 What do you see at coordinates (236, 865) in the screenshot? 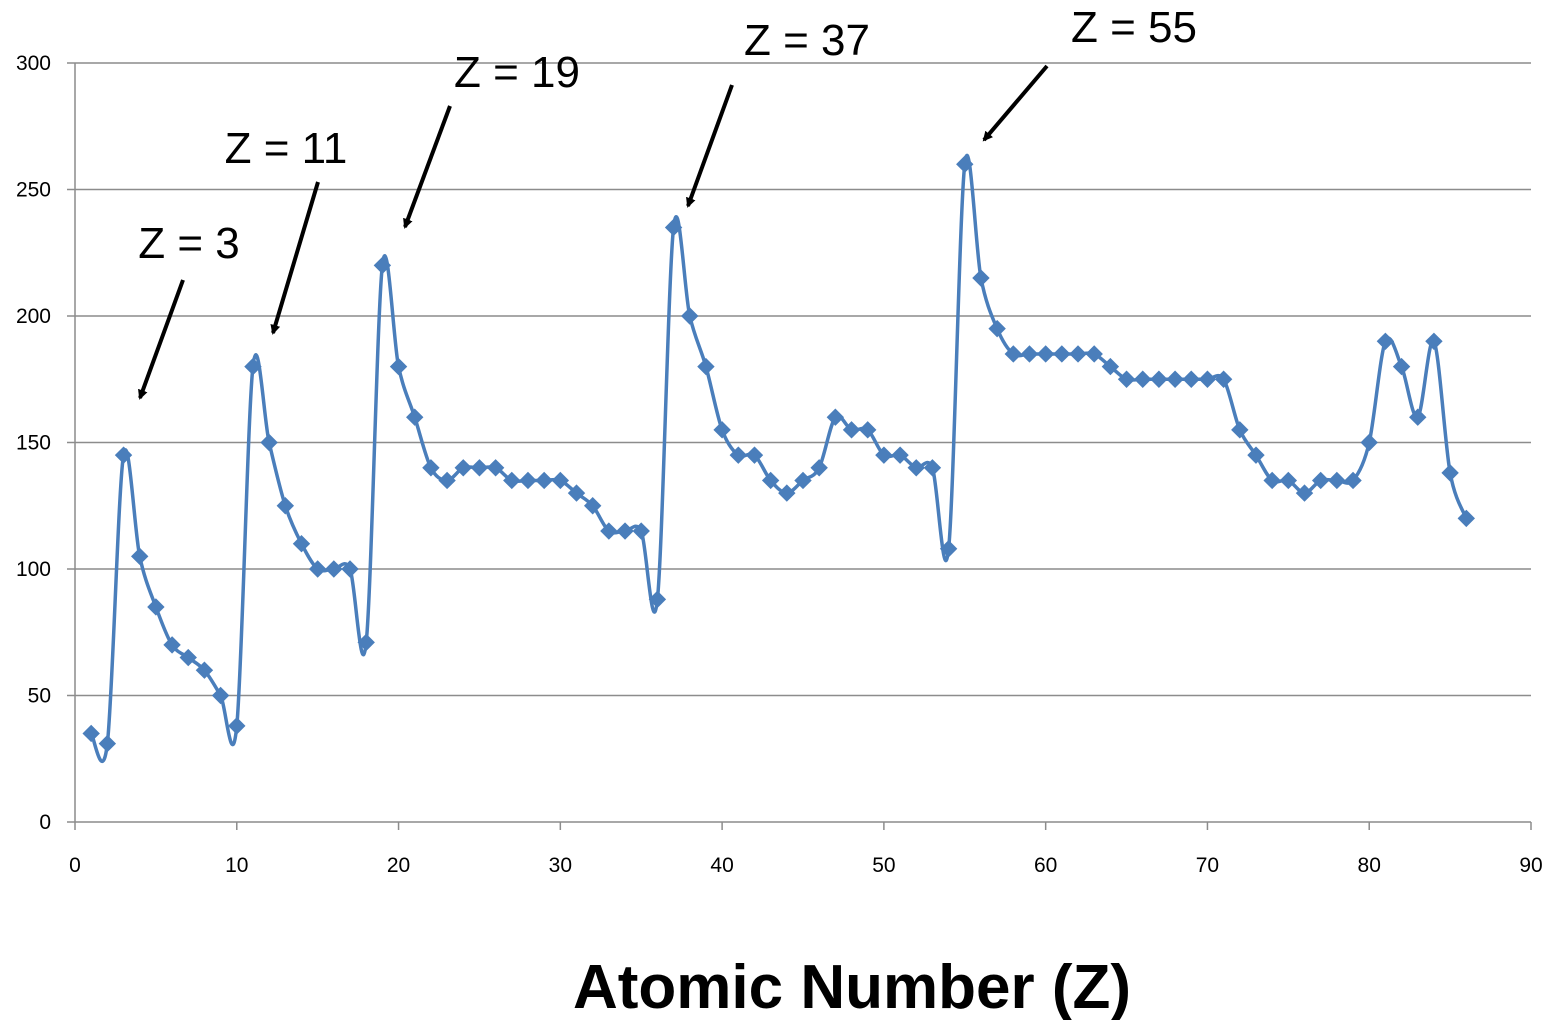
I see `x-tick-label: 10` at bounding box center [236, 865].